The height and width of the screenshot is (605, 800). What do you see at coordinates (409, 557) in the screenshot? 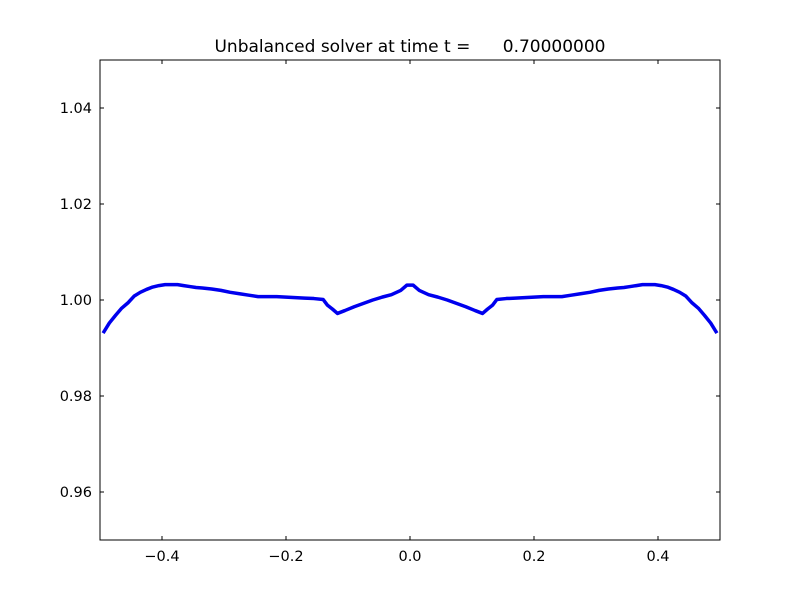
I see `x-tick-label: 0.0` at bounding box center [409, 557].